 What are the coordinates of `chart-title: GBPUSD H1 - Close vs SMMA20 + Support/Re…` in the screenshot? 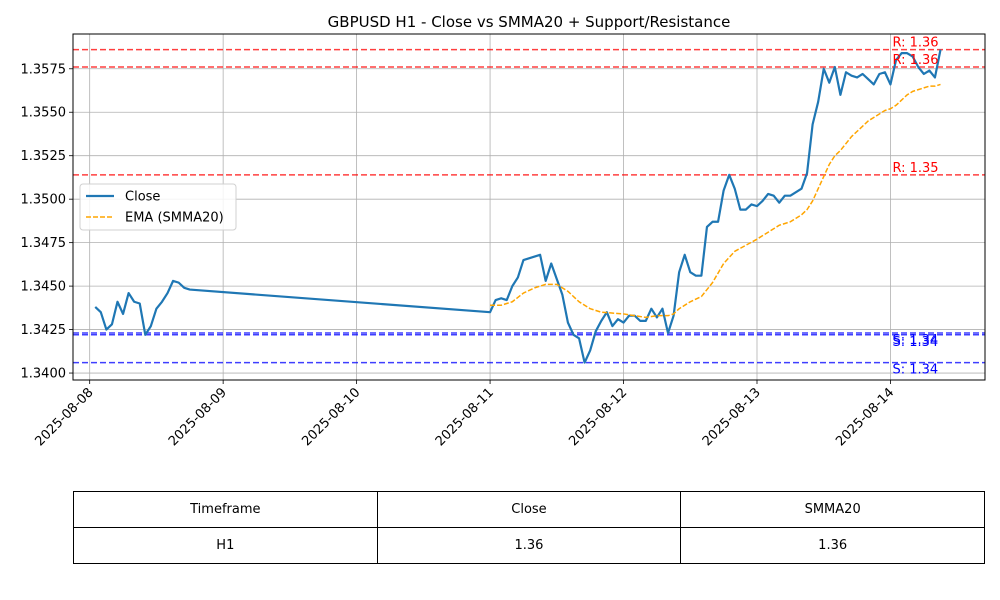 It's located at (529, 22).